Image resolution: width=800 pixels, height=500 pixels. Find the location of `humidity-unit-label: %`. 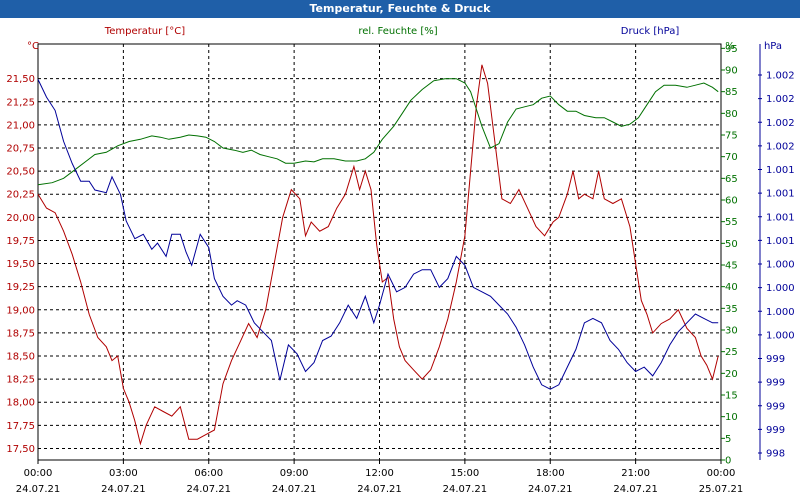

humidity-unit-label: % is located at coordinates (730, 46).